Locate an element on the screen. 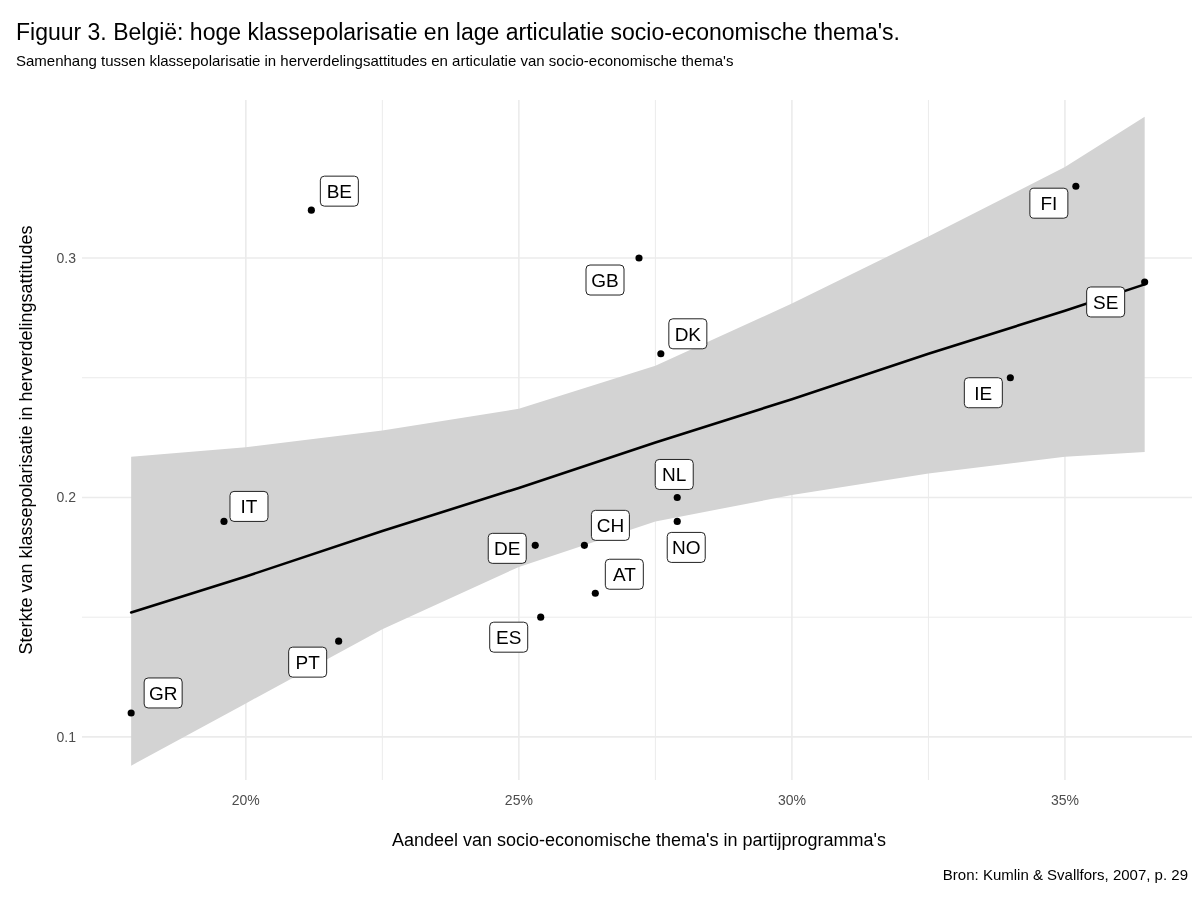 The width and height of the screenshot is (1200, 900). data-label: CH is located at coordinates (610, 526).